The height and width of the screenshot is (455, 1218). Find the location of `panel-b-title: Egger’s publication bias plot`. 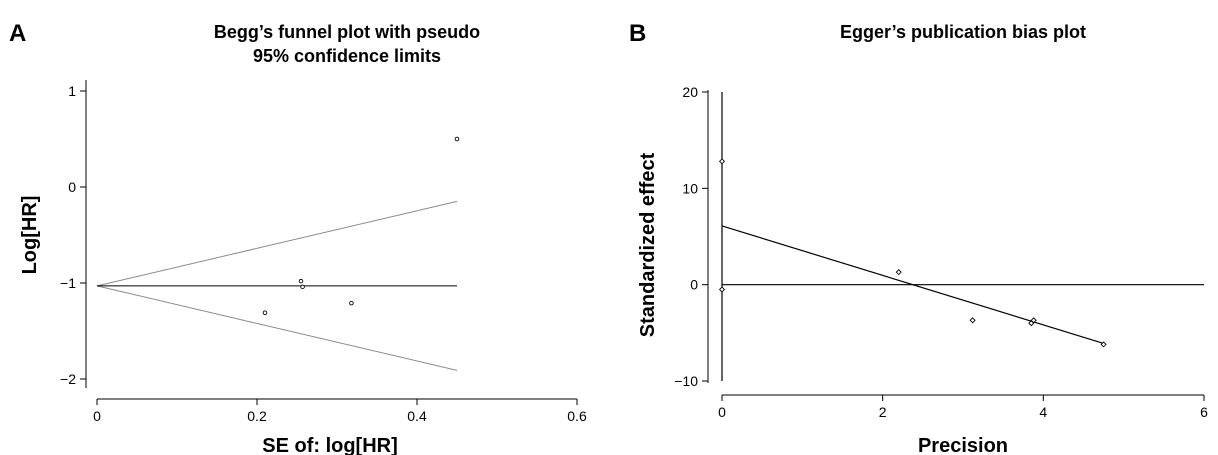

panel-b-title: Egger’s publication bias plot is located at coordinates (963, 32).